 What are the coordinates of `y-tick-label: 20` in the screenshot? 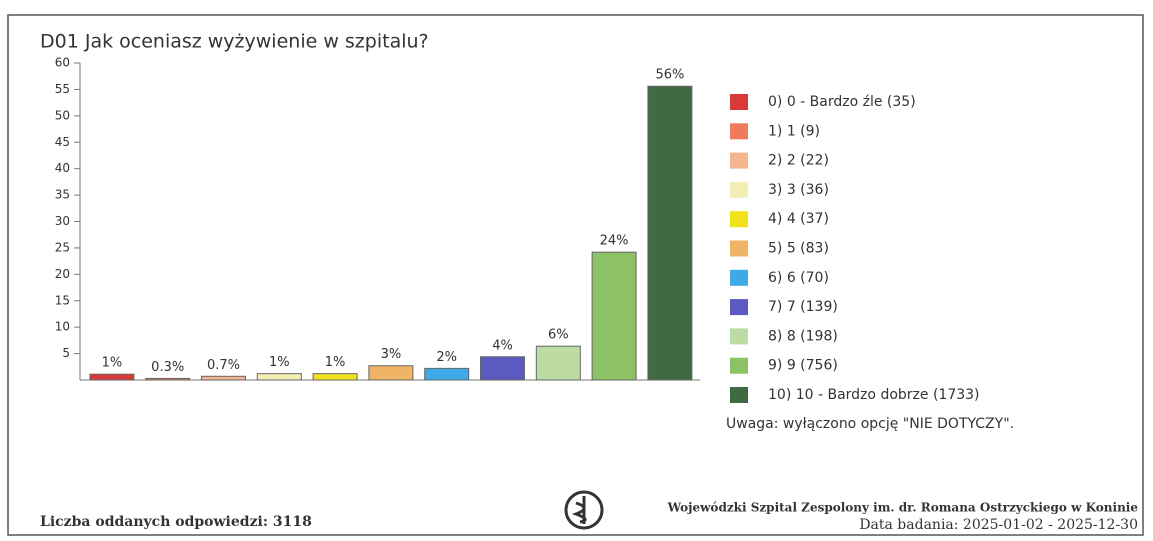 It's located at (62, 274).